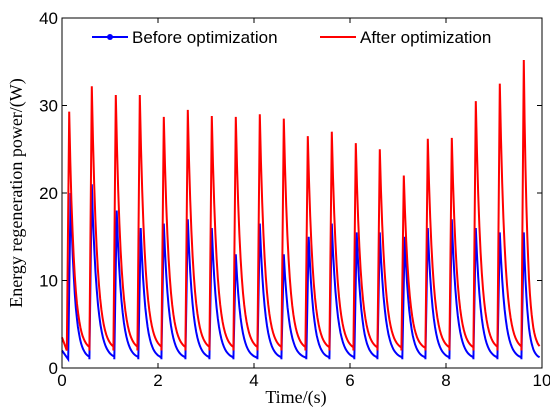  Describe the element at coordinates (61, 380) in the screenshot. I see `x-tick-label: 0` at that location.